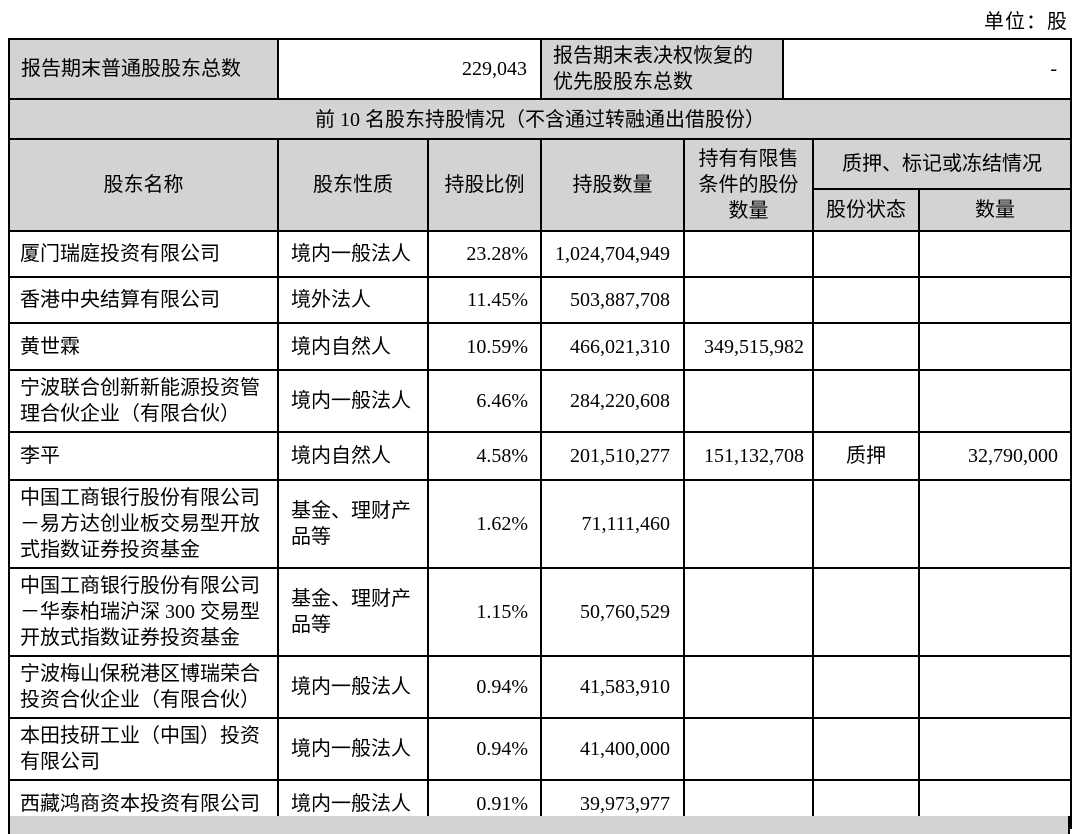  Describe the element at coordinates (612, 346) in the screenshot. I see `cell-shares-held: 466,021,310` at that location.